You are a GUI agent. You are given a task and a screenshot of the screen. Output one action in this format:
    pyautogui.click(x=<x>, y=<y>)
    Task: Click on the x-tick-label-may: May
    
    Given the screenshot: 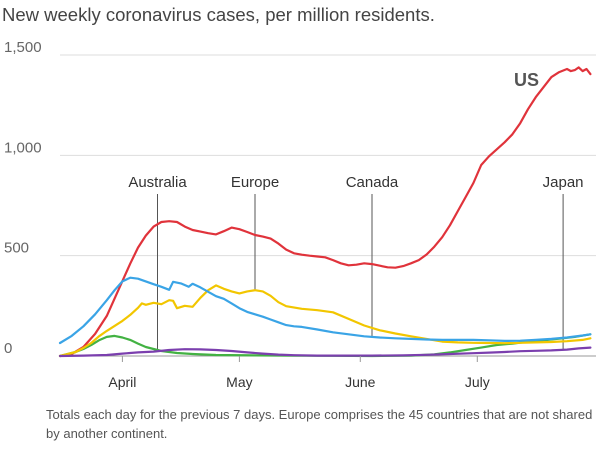 What is the action you would take?
    pyautogui.click(x=239, y=382)
    